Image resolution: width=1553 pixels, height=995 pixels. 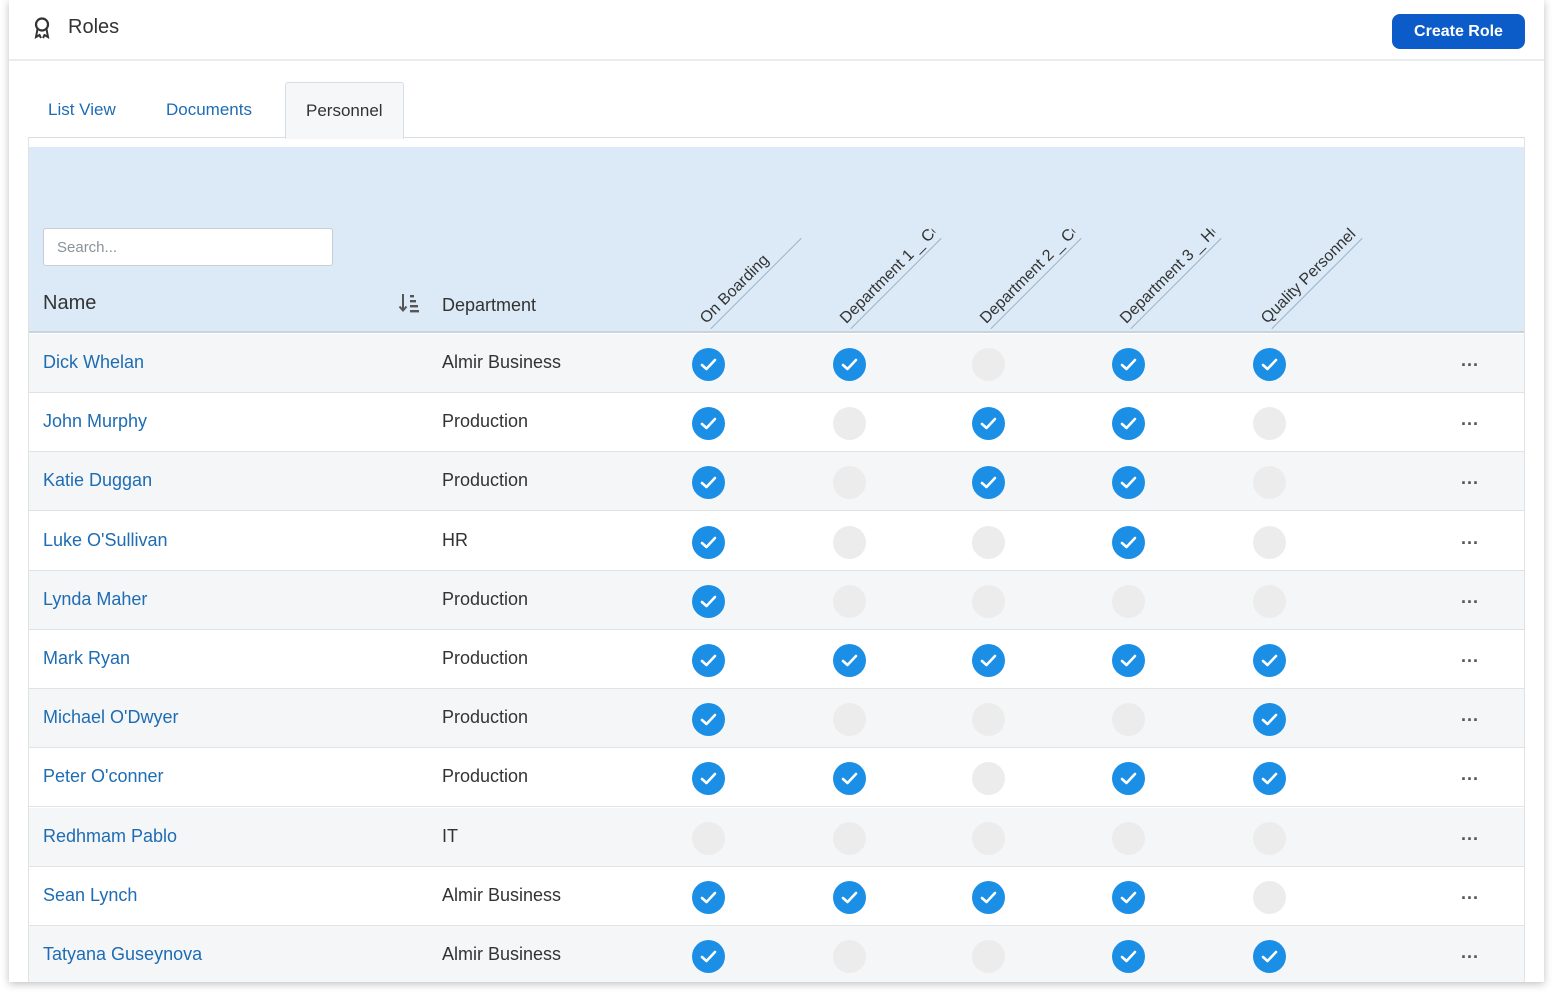 I want to click on tab-list-view: List View, so click(x=82, y=109).